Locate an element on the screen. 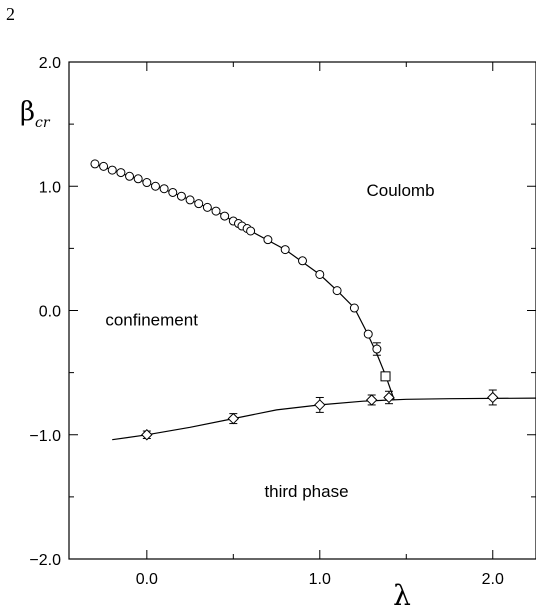 This screenshot has width=536, height=613. x-tick-label: 2.0 is located at coordinates (493, 579).